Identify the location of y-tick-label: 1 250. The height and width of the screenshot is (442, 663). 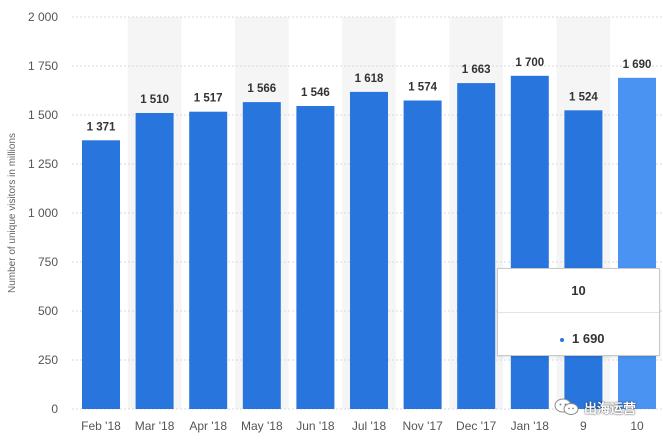
(43, 164).